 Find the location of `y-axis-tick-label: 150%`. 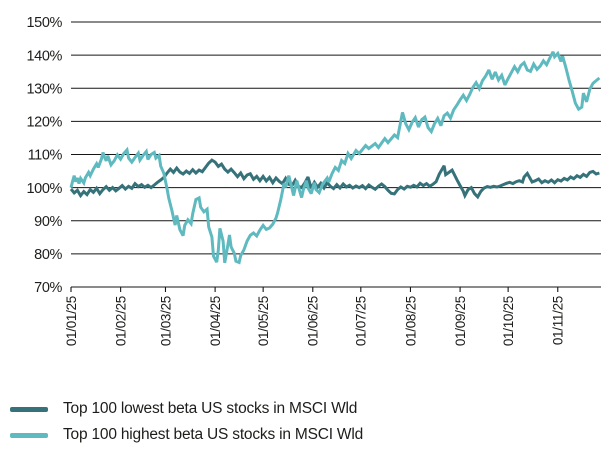

y-axis-tick-label: 150% is located at coordinates (45, 23).